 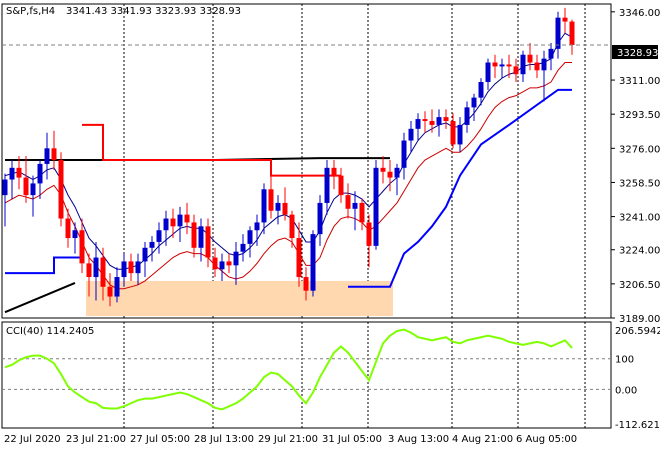 What do you see at coordinates (639, 251) in the screenshot?
I see `price-tick-label: 3224.00` at bounding box center [639, 251].